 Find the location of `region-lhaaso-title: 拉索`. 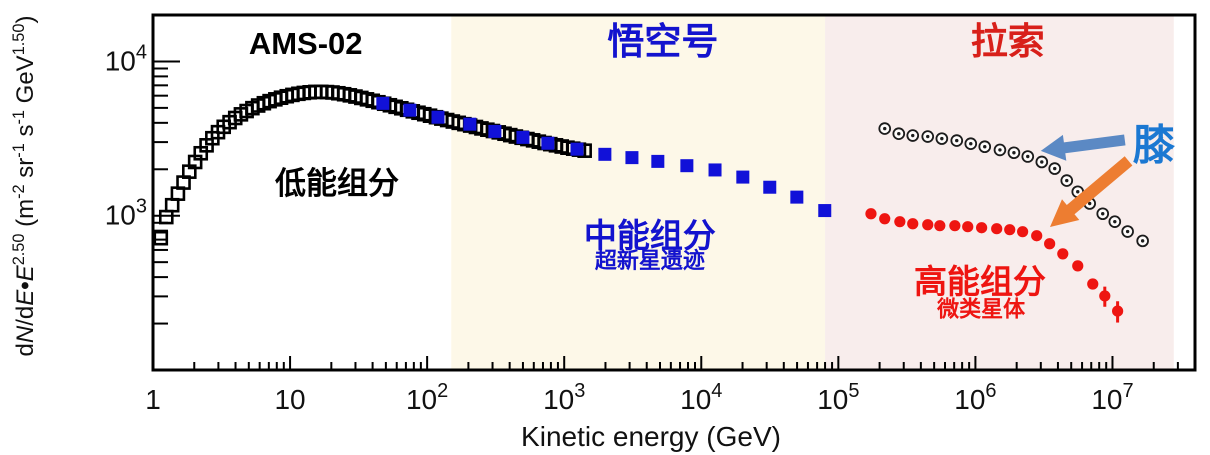

region-lhaaso-title: 拉索 is located at coordinates (1008, 41).